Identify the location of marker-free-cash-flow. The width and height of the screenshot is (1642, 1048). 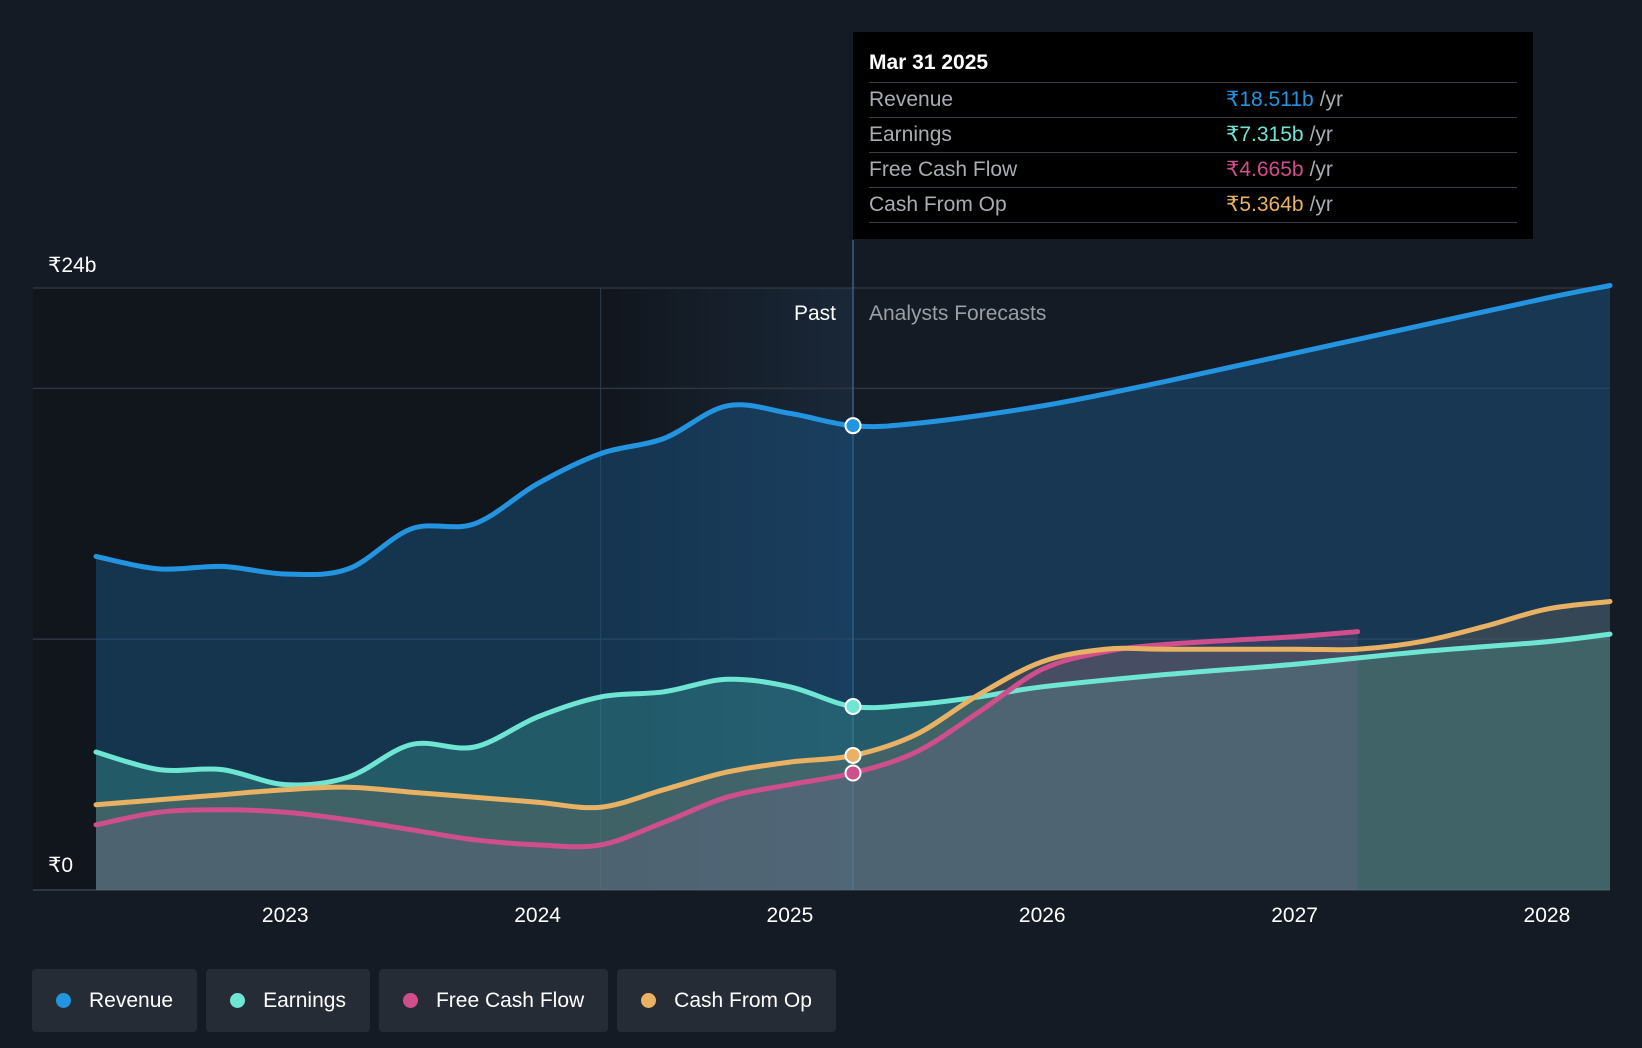
(853, 773).